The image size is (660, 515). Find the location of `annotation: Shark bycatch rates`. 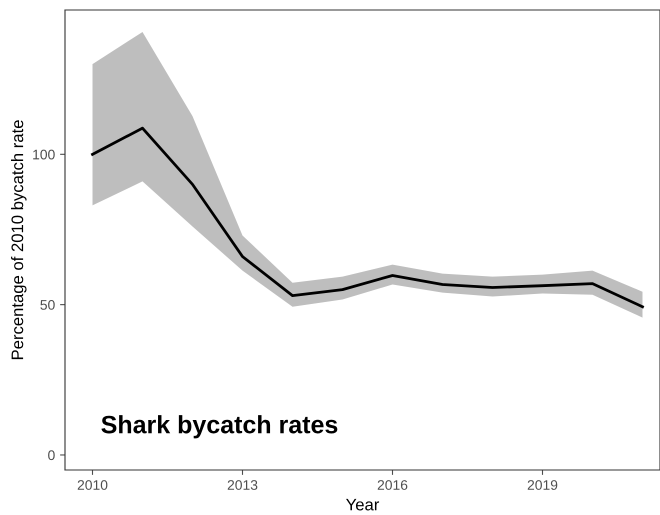

annotation: Shark bycatch rates is located at coordinates (219, 426).